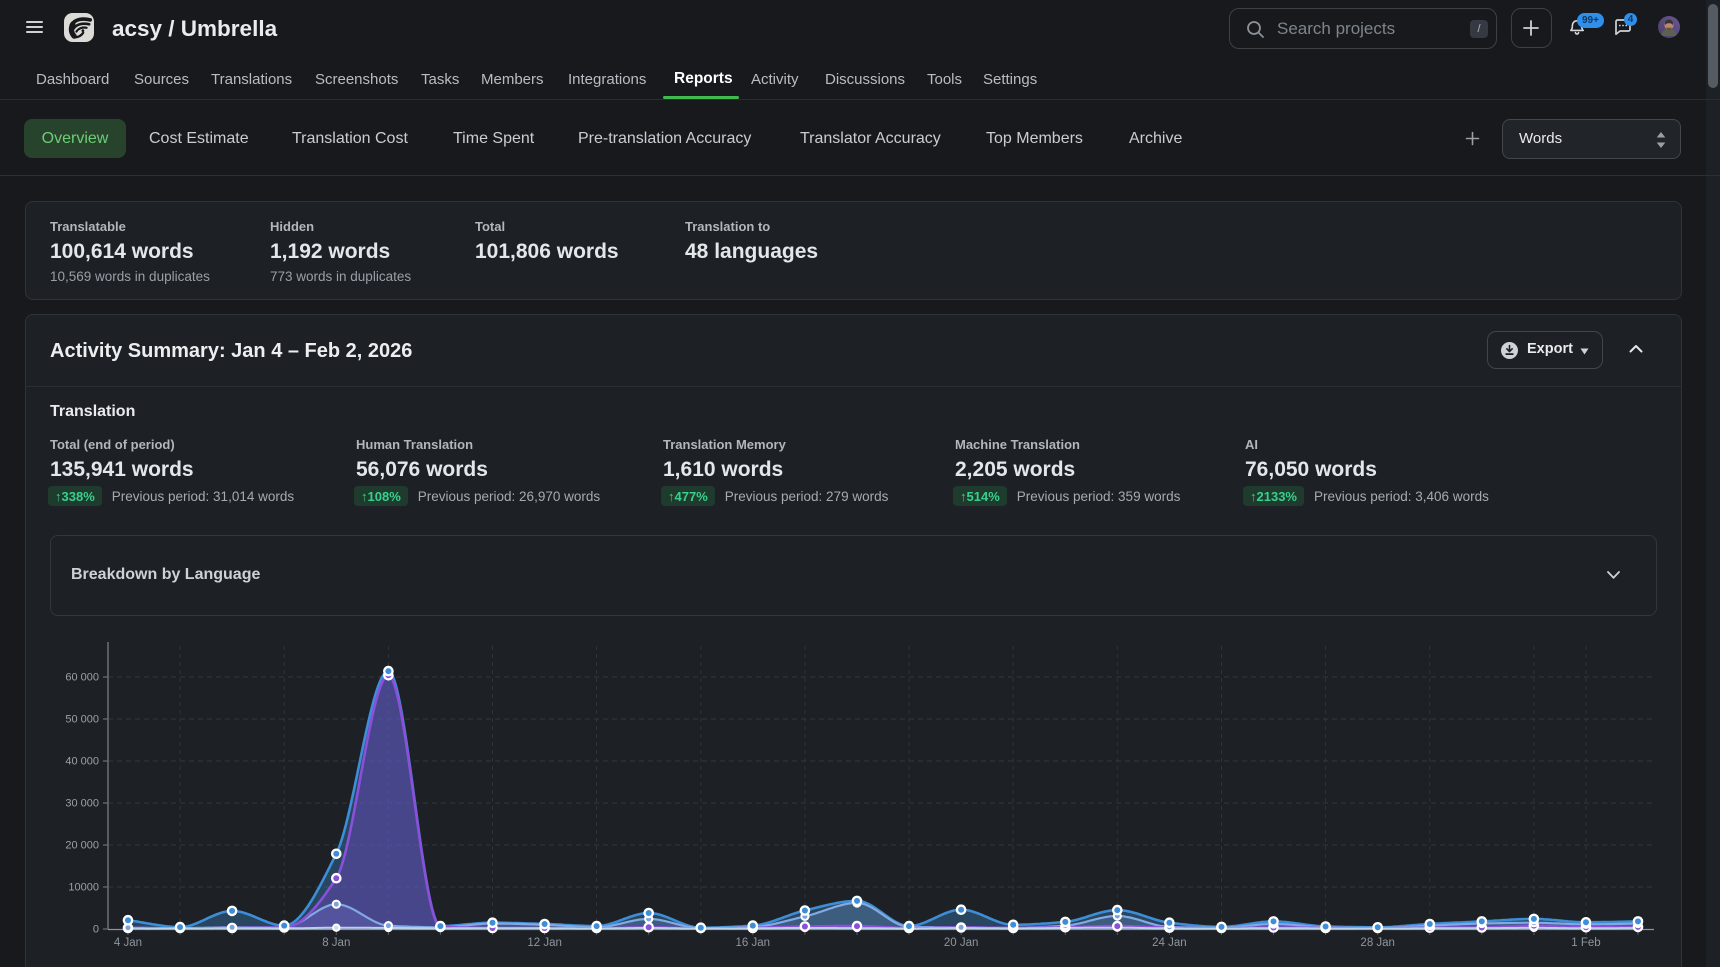 This screenshot has height=967, width=1720. Describe the element at coordinates (128, 943) in the screenshot. I see `svg-text: 4 Jan` at that location.